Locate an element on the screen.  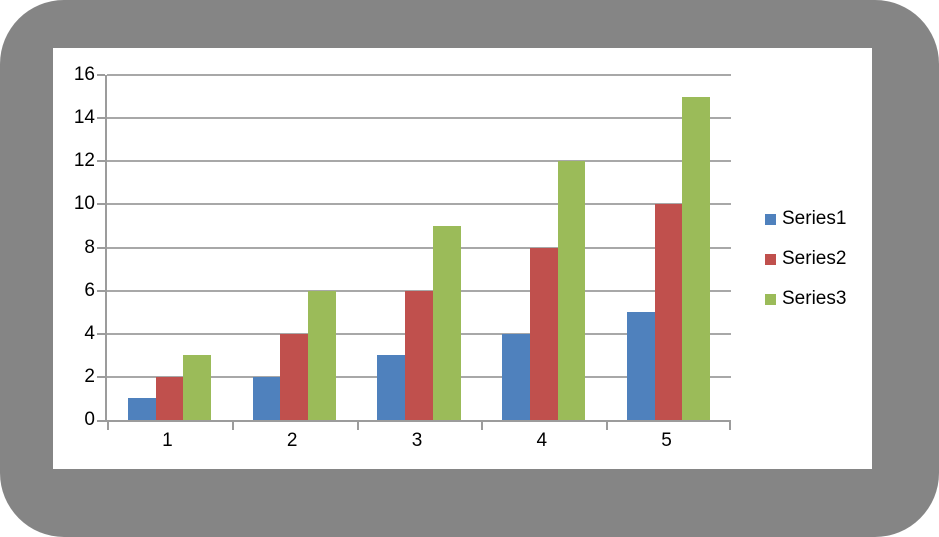
bar-series3-cat5 is located at coordinates (696, 258).